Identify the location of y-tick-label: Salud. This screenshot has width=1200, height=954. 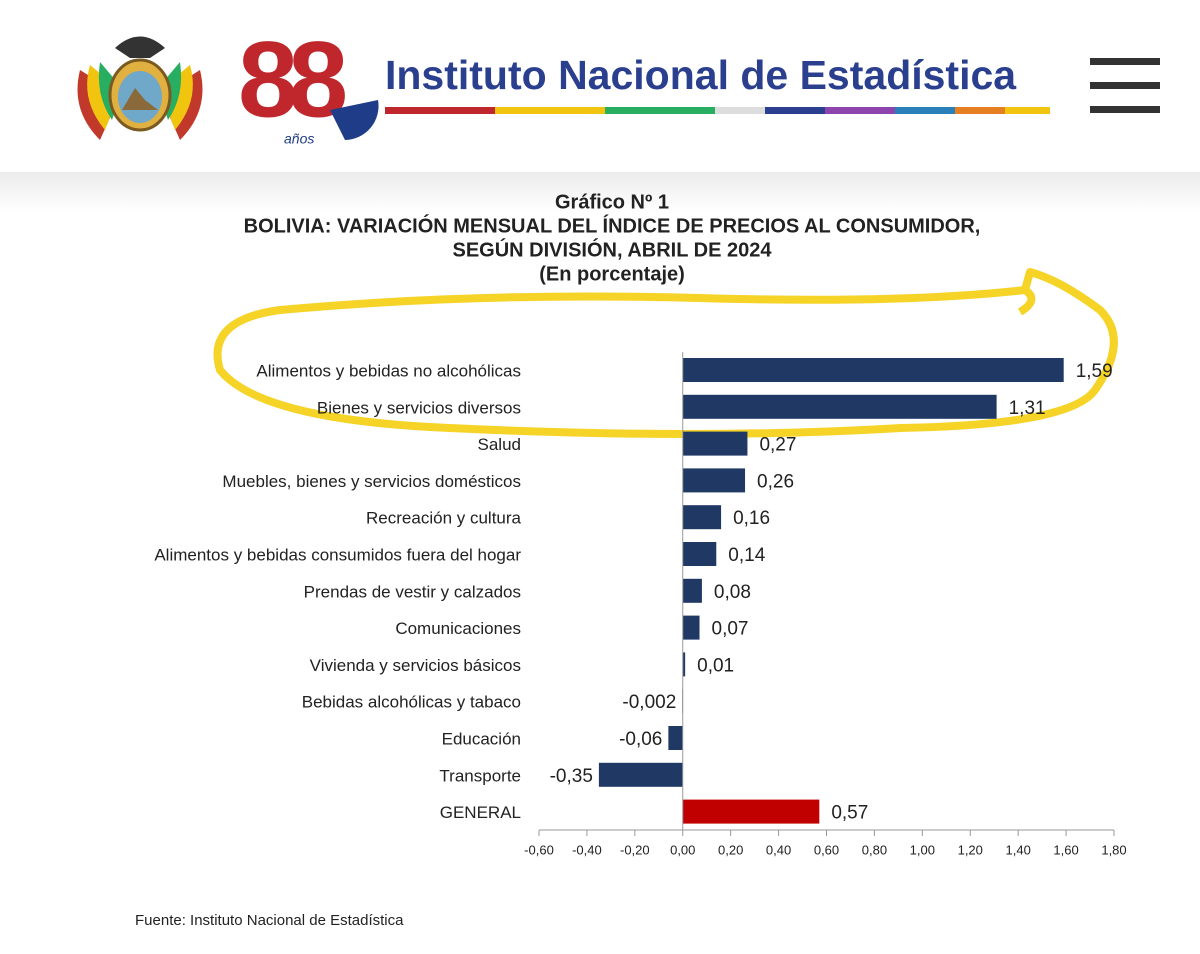
(499, 444).